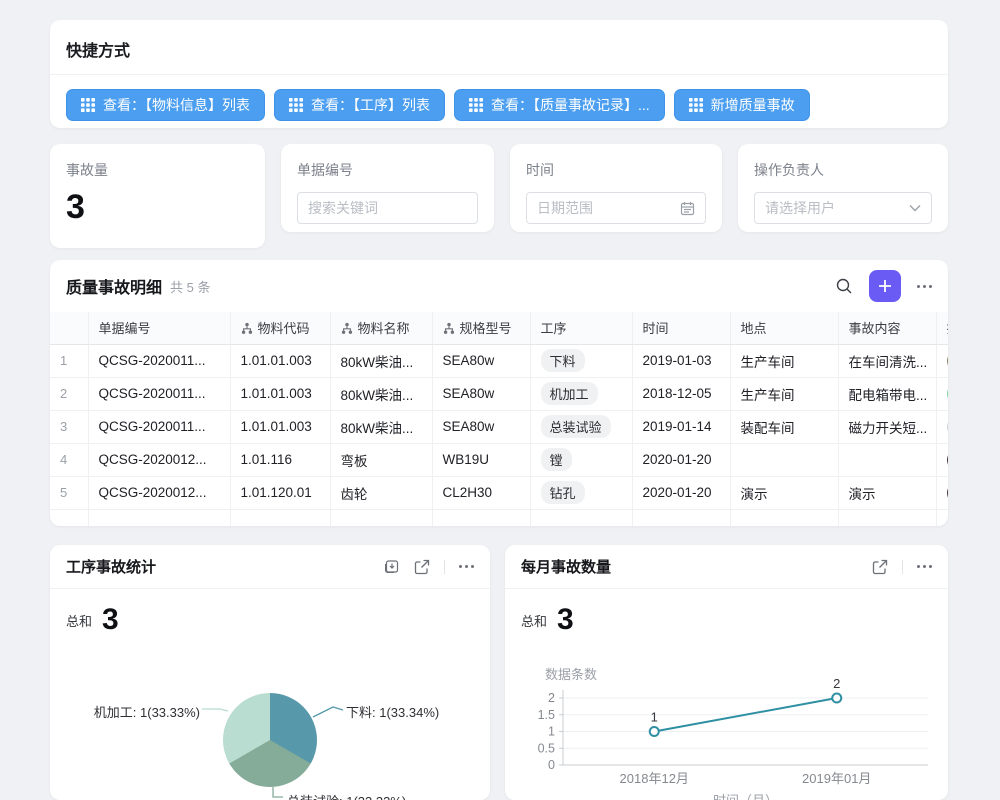  I want to click on spec-cell: WB19U, so click(481, 460).